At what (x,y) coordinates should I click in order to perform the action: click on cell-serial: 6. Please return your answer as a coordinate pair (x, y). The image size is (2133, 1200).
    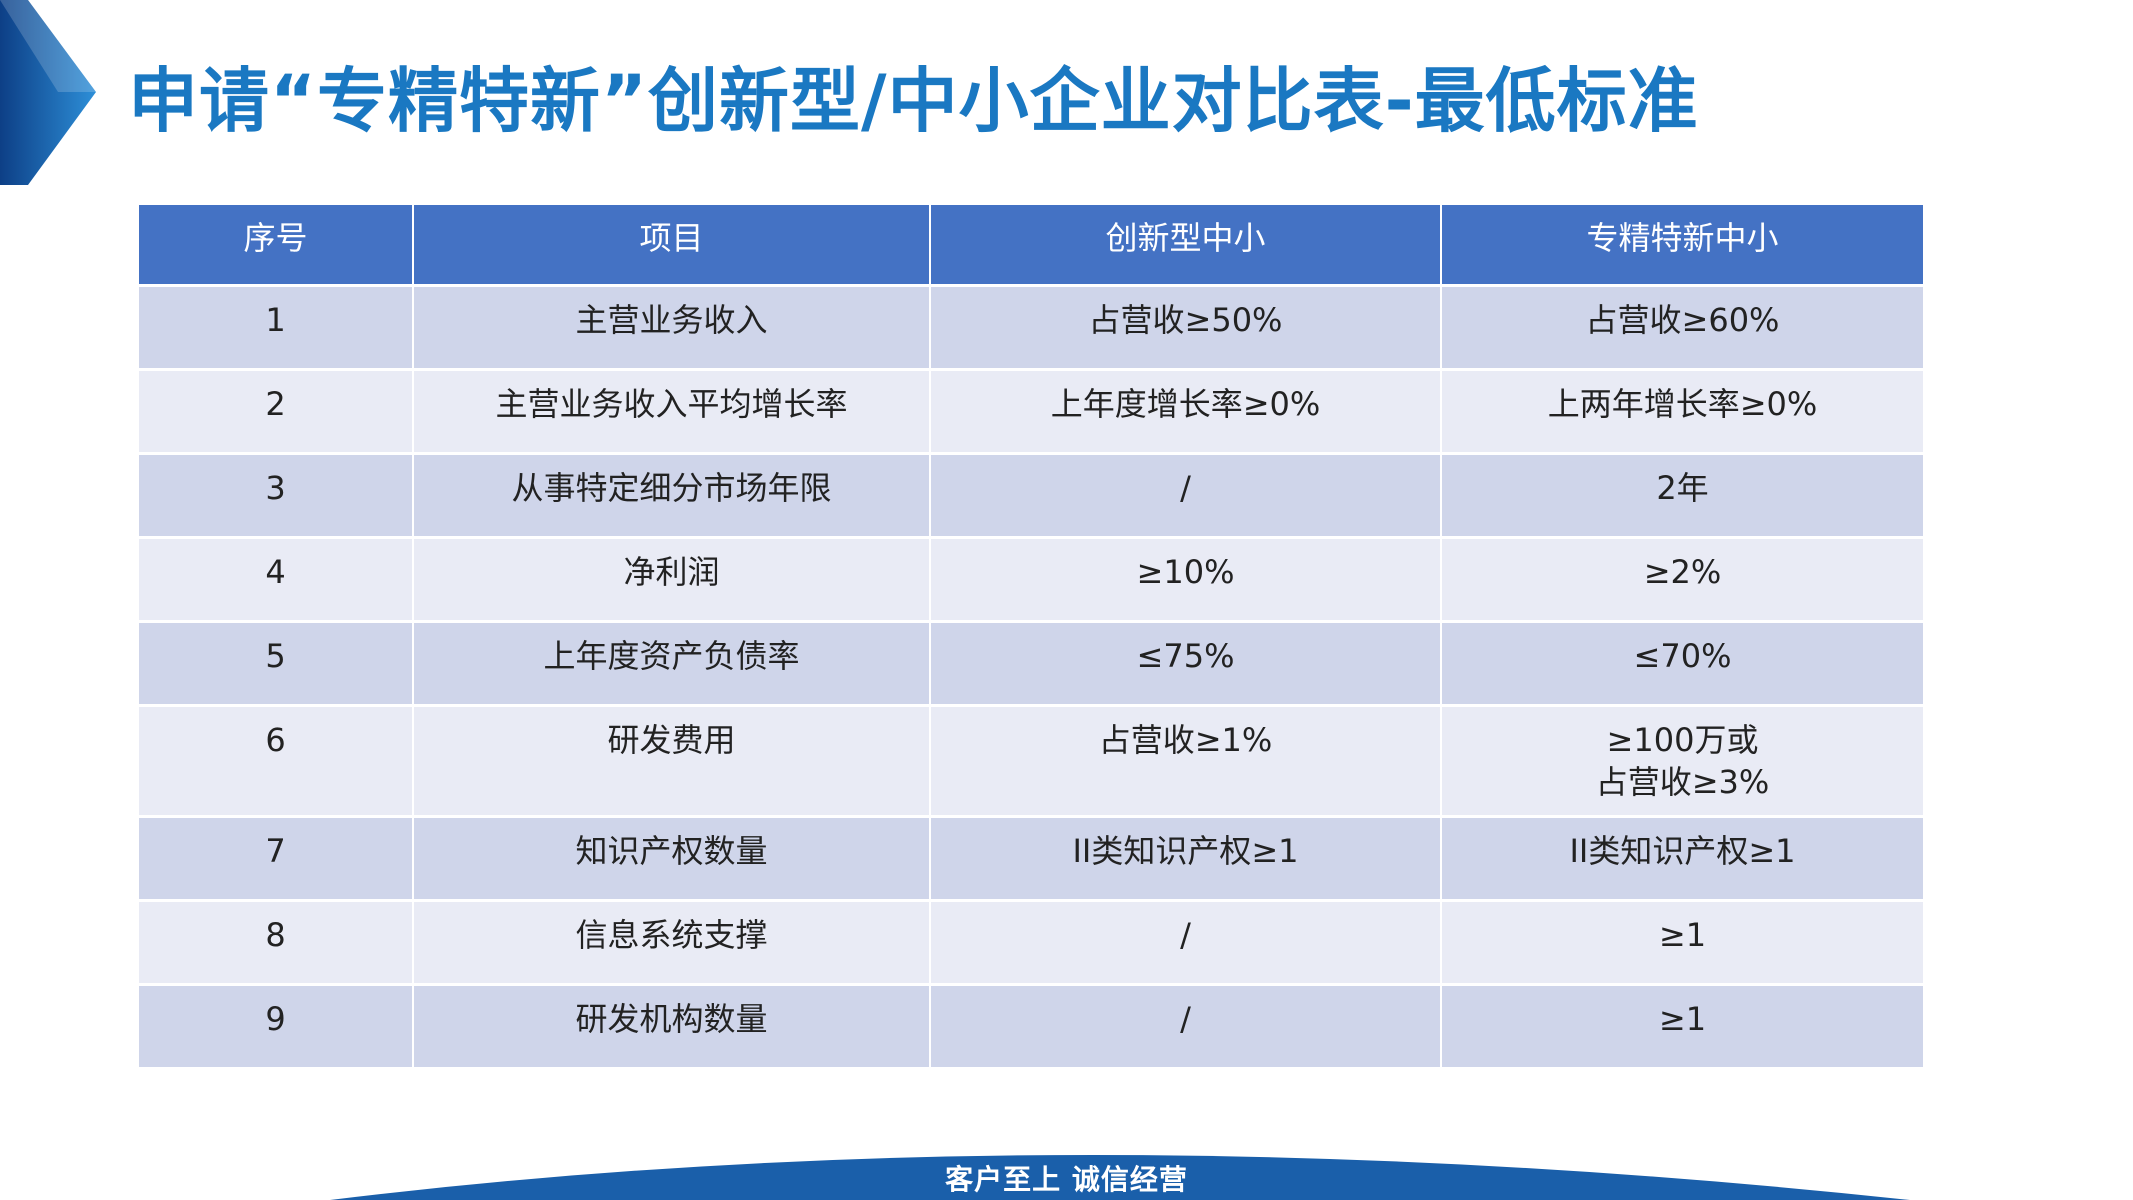
    Looking at the image, I should click on (275, 761).